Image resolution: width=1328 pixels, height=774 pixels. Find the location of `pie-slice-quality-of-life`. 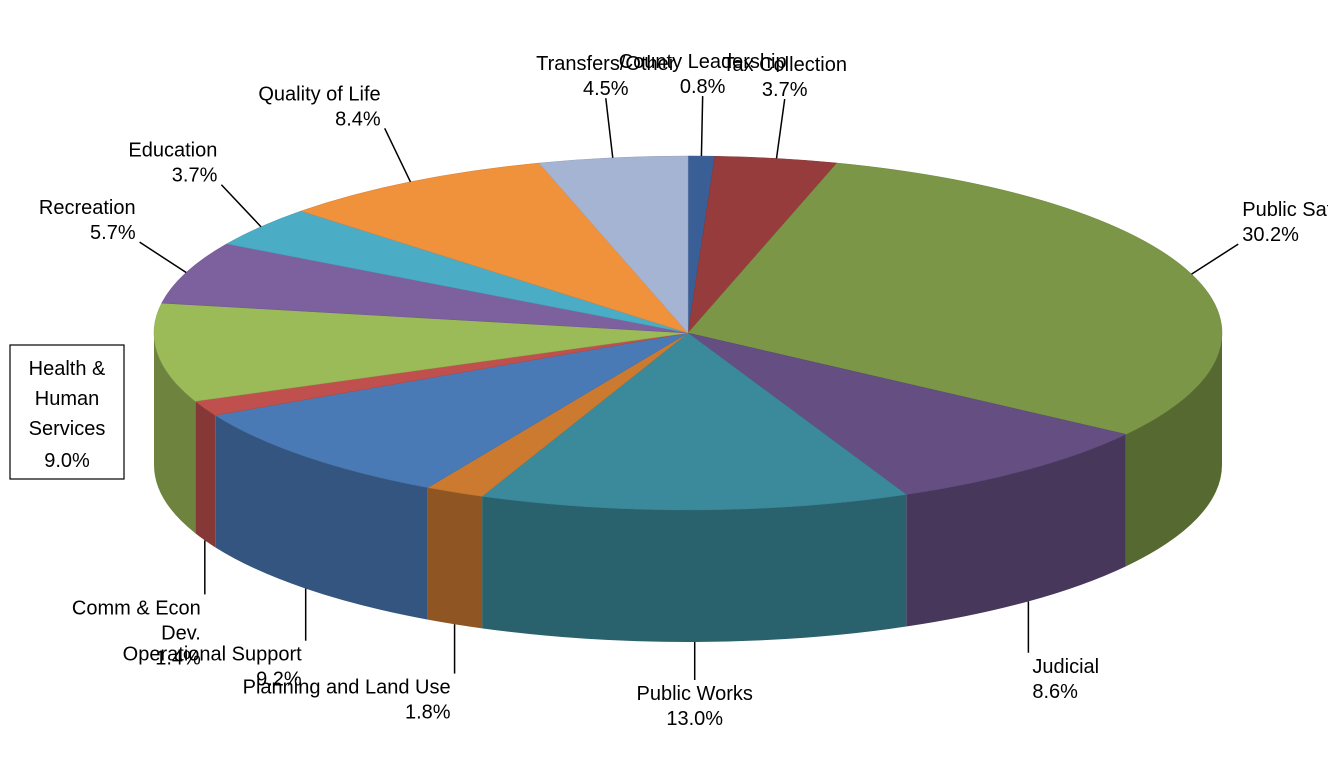

pie-slice-quality-of-life is located at coordinates (494, 248).